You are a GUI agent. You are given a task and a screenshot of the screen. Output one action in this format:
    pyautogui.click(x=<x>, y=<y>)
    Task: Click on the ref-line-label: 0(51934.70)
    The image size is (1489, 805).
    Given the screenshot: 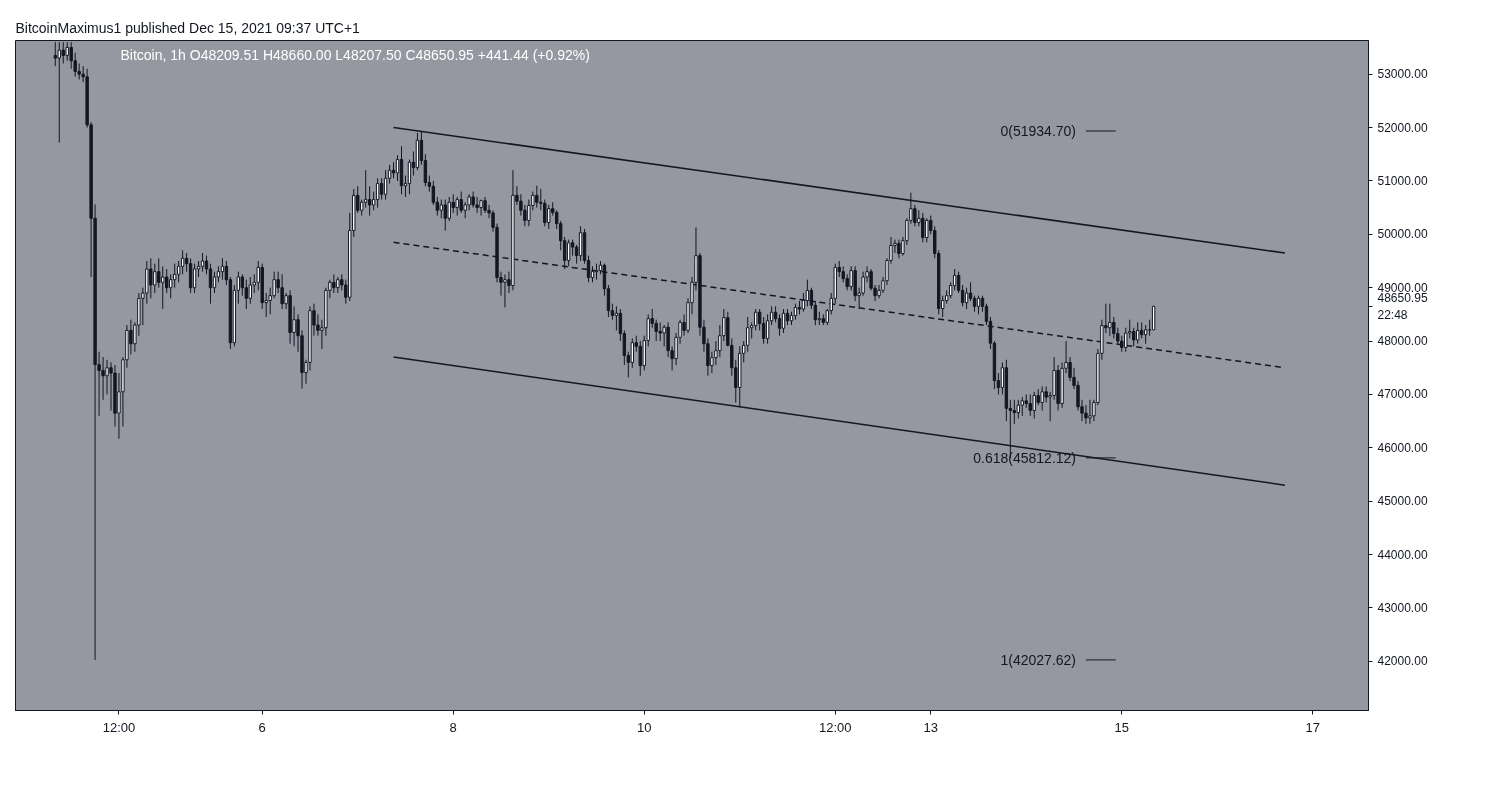 What is the action you would take?
    pyautogui.click(x=1038, y=131)
    